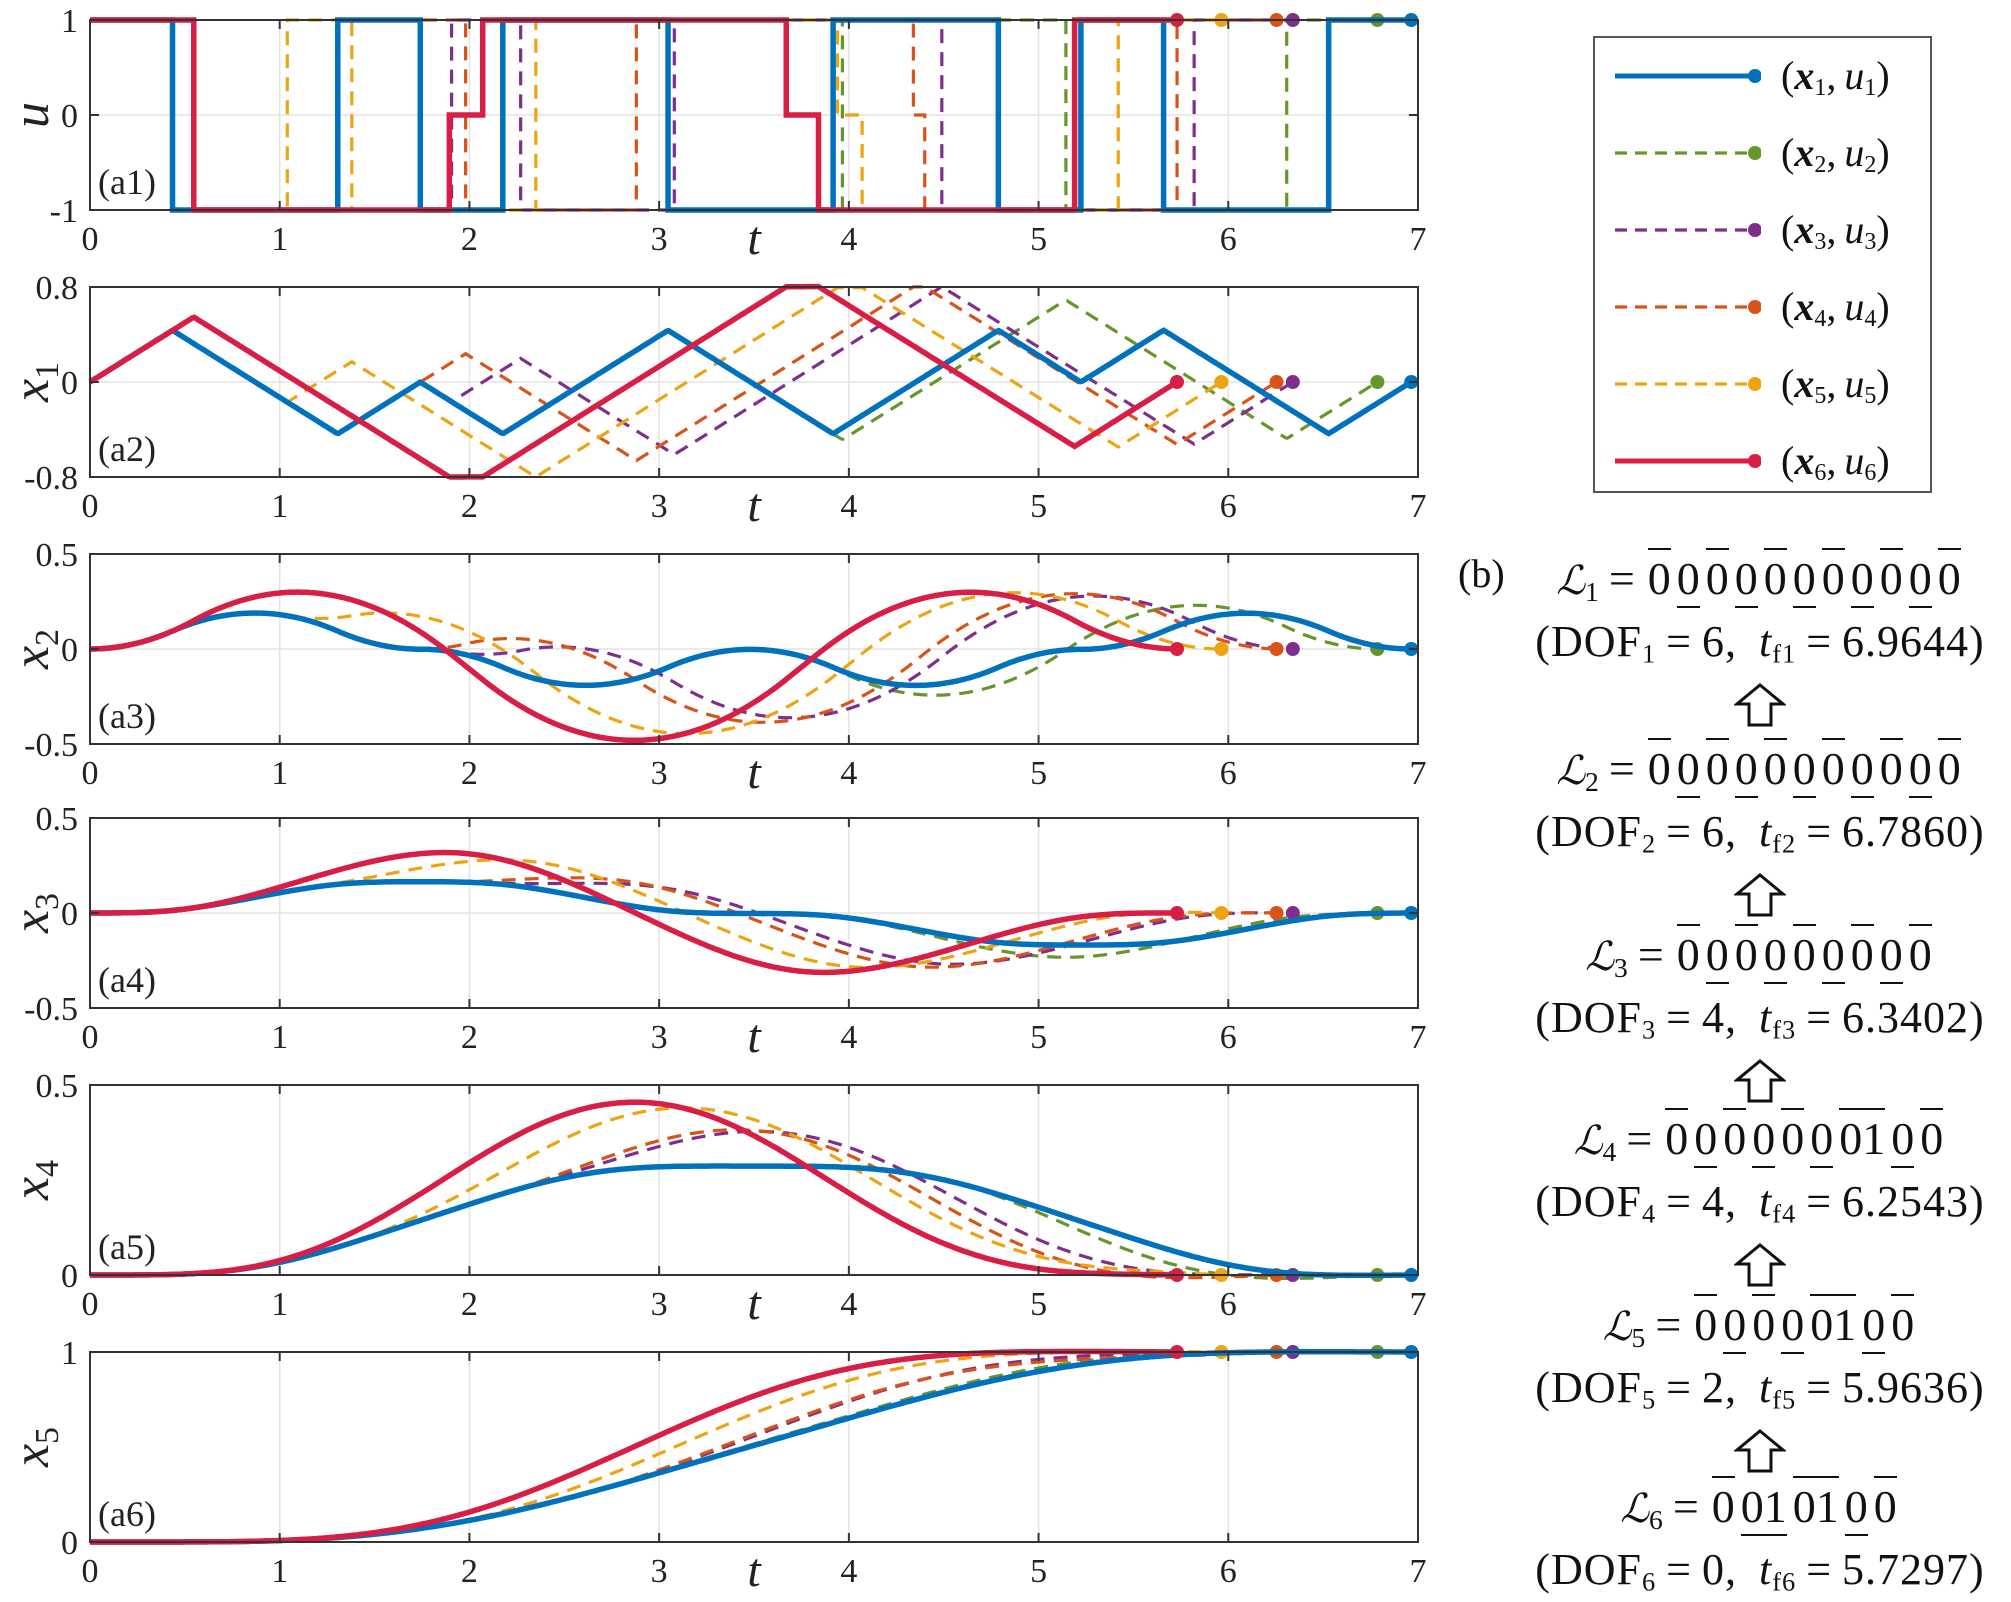 The height and width of the screenshot is (1602, 2011). I want to click on x-tick-label: 5, so click(1038, 1571).